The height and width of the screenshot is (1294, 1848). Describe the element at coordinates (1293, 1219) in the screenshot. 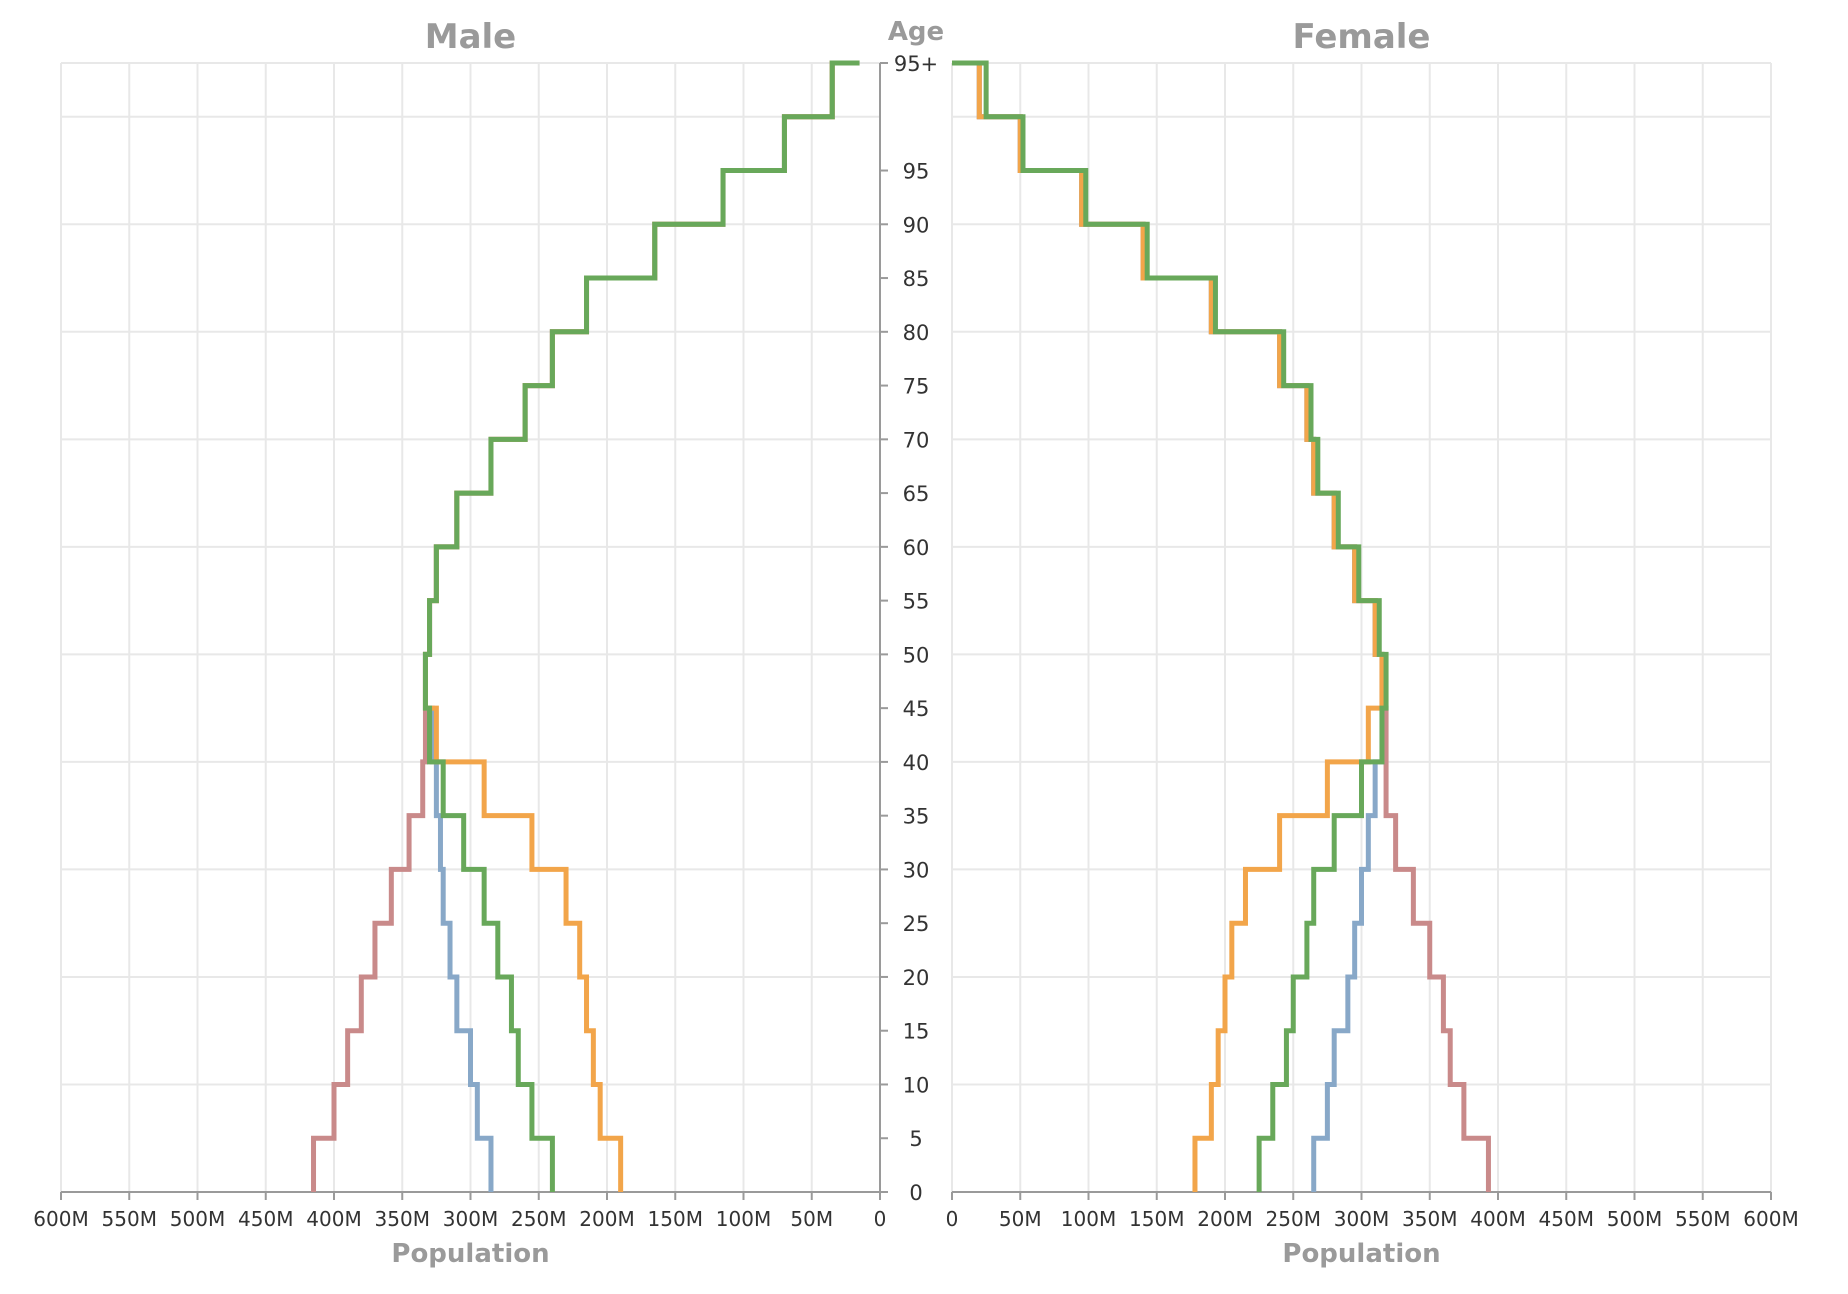

I see `female-x-tick-label: 250M` at that location.